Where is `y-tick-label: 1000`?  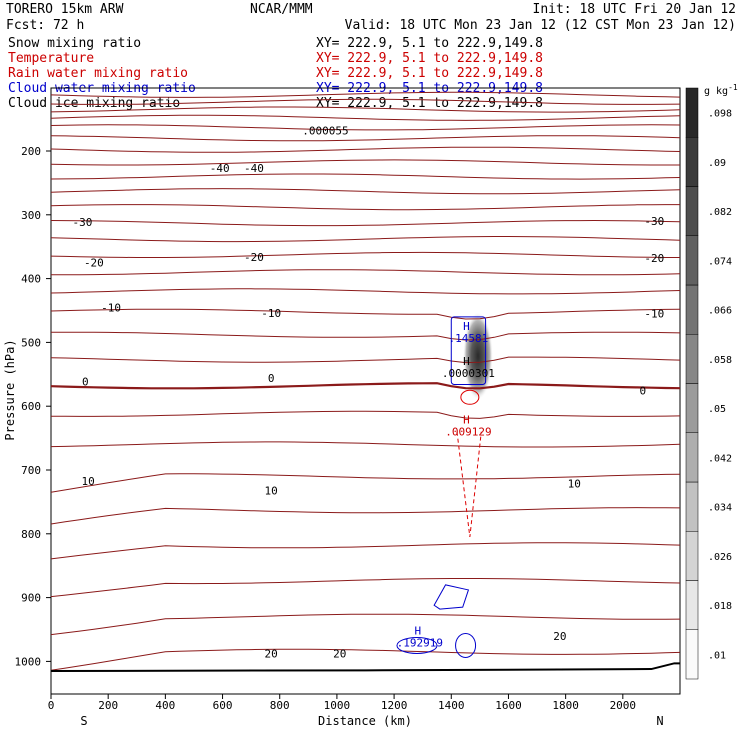
y-tick-label: 1000 is located at coordinates (28, 661).